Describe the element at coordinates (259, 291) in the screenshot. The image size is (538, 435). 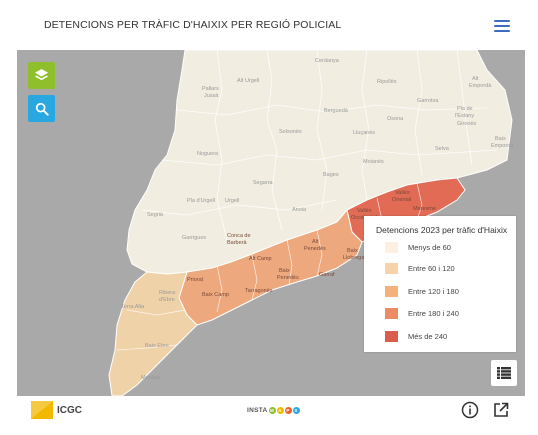
I see `svg-text: Tarragonès` at that location.